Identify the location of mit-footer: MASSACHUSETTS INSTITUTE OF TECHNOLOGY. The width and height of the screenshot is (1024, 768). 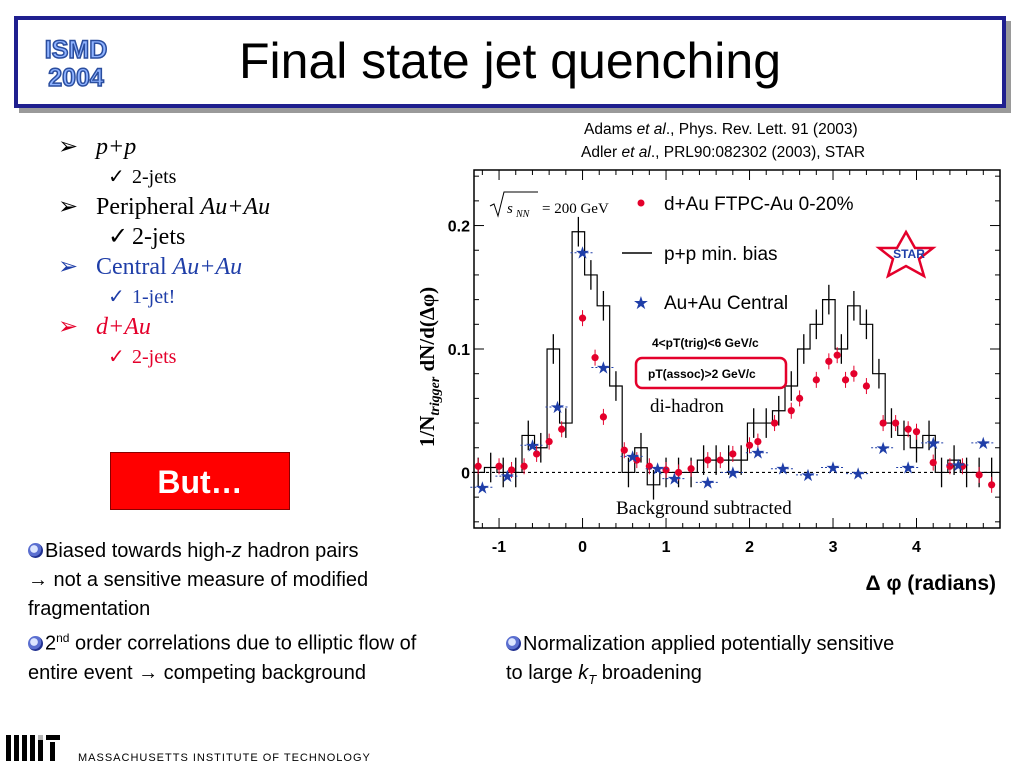
(216, 750).